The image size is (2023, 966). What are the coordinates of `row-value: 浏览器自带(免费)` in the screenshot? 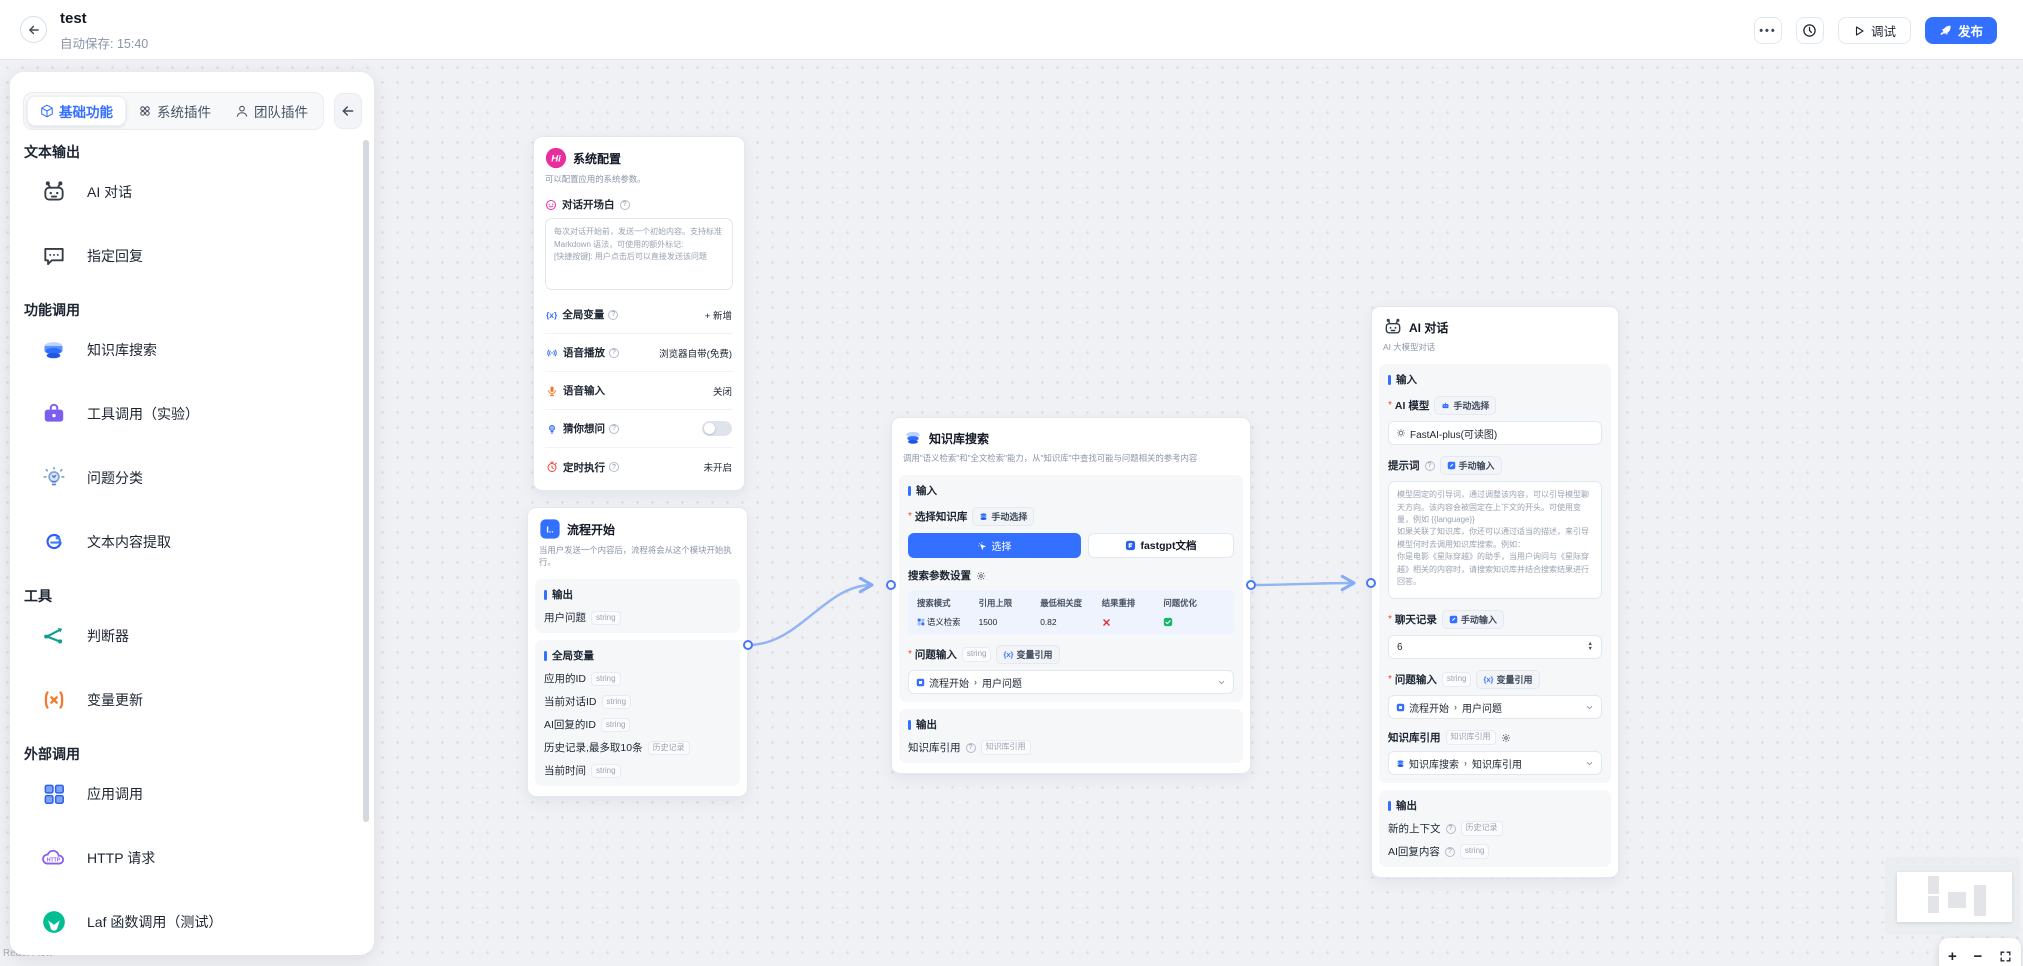 It's located at (695, 354).